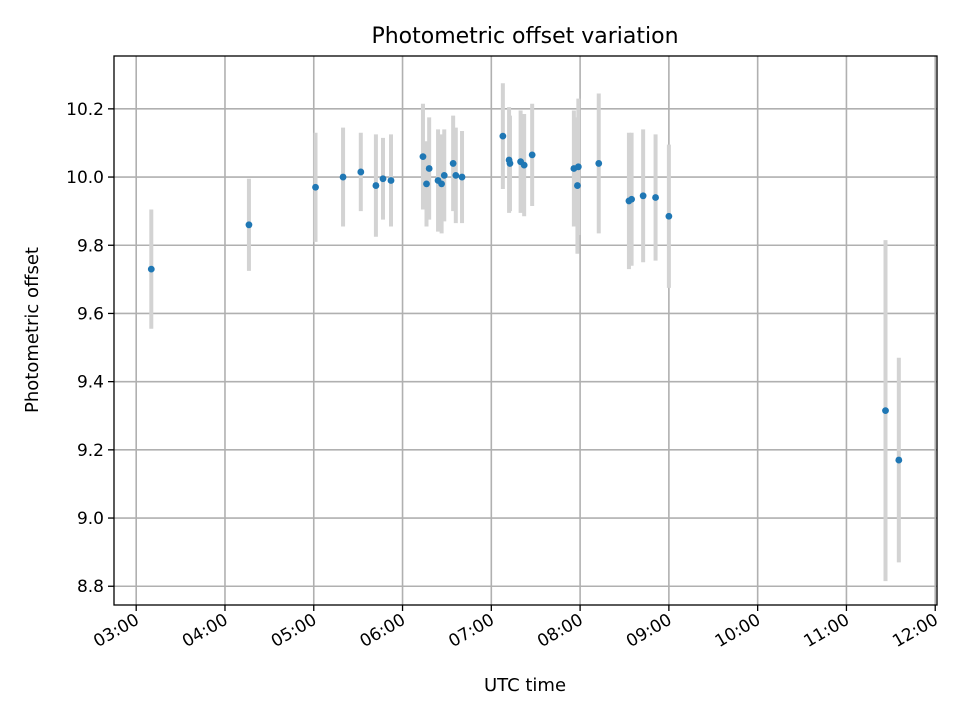  I want to click on y-tick-label: 10.0, so click(85, 178).